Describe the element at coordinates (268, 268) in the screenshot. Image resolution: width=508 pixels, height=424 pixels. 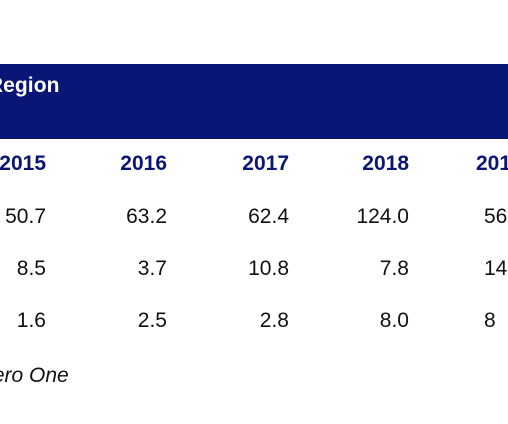
I see `table-cell: 10.8` at that location.